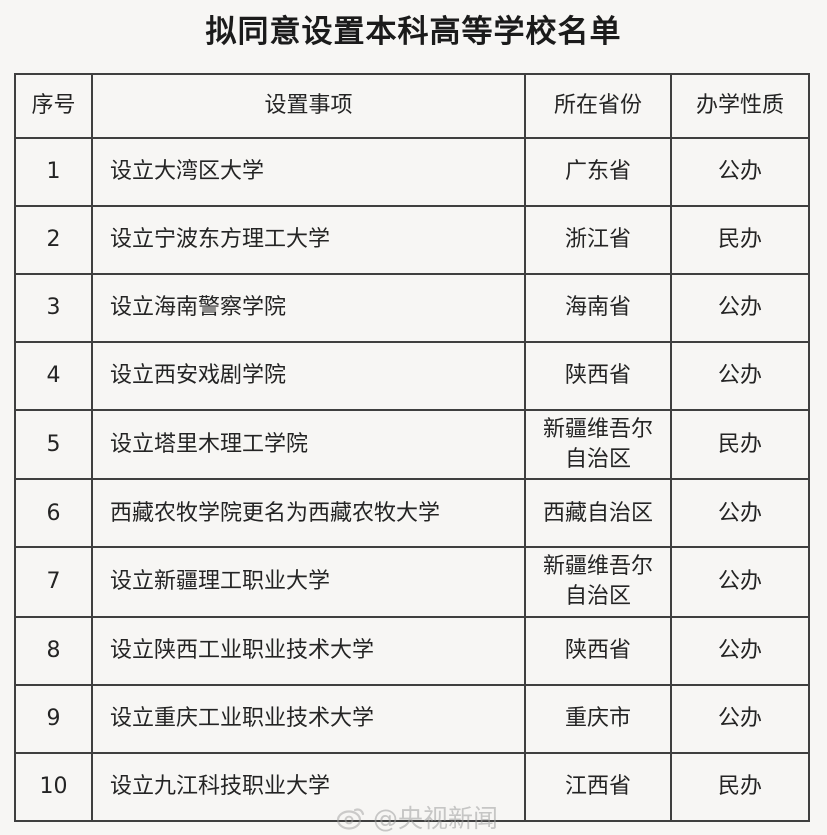 This screenshot has height=835, width=827. What do you see at coordinates (308, 172) in the screenshot?
I see `setup-item-cell: 设立大湾区大学` at bounding box center [308, 172].